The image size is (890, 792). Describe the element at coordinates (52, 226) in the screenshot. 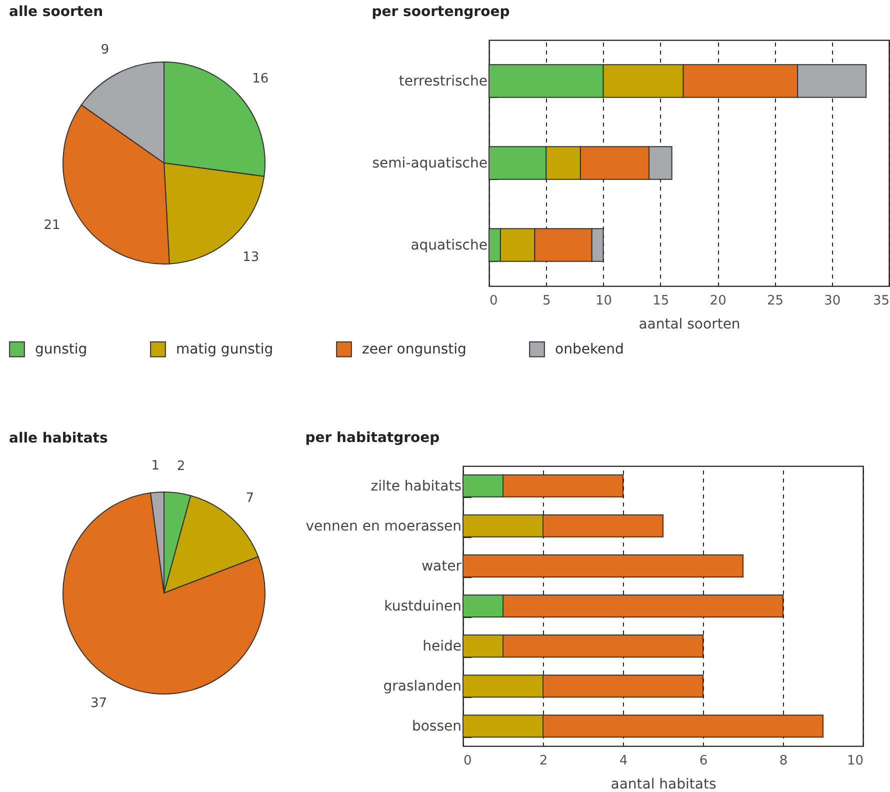

I see `data-label: 21` at that location.